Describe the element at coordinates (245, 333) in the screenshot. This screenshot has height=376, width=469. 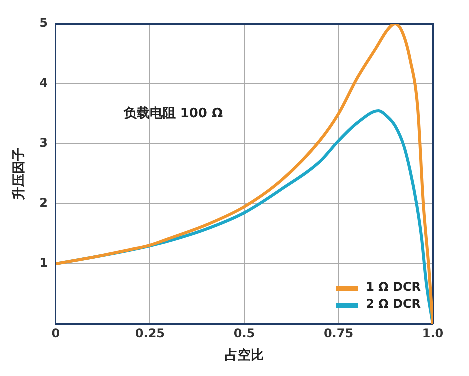
I see `x-tick-label: 0.5` at that location.